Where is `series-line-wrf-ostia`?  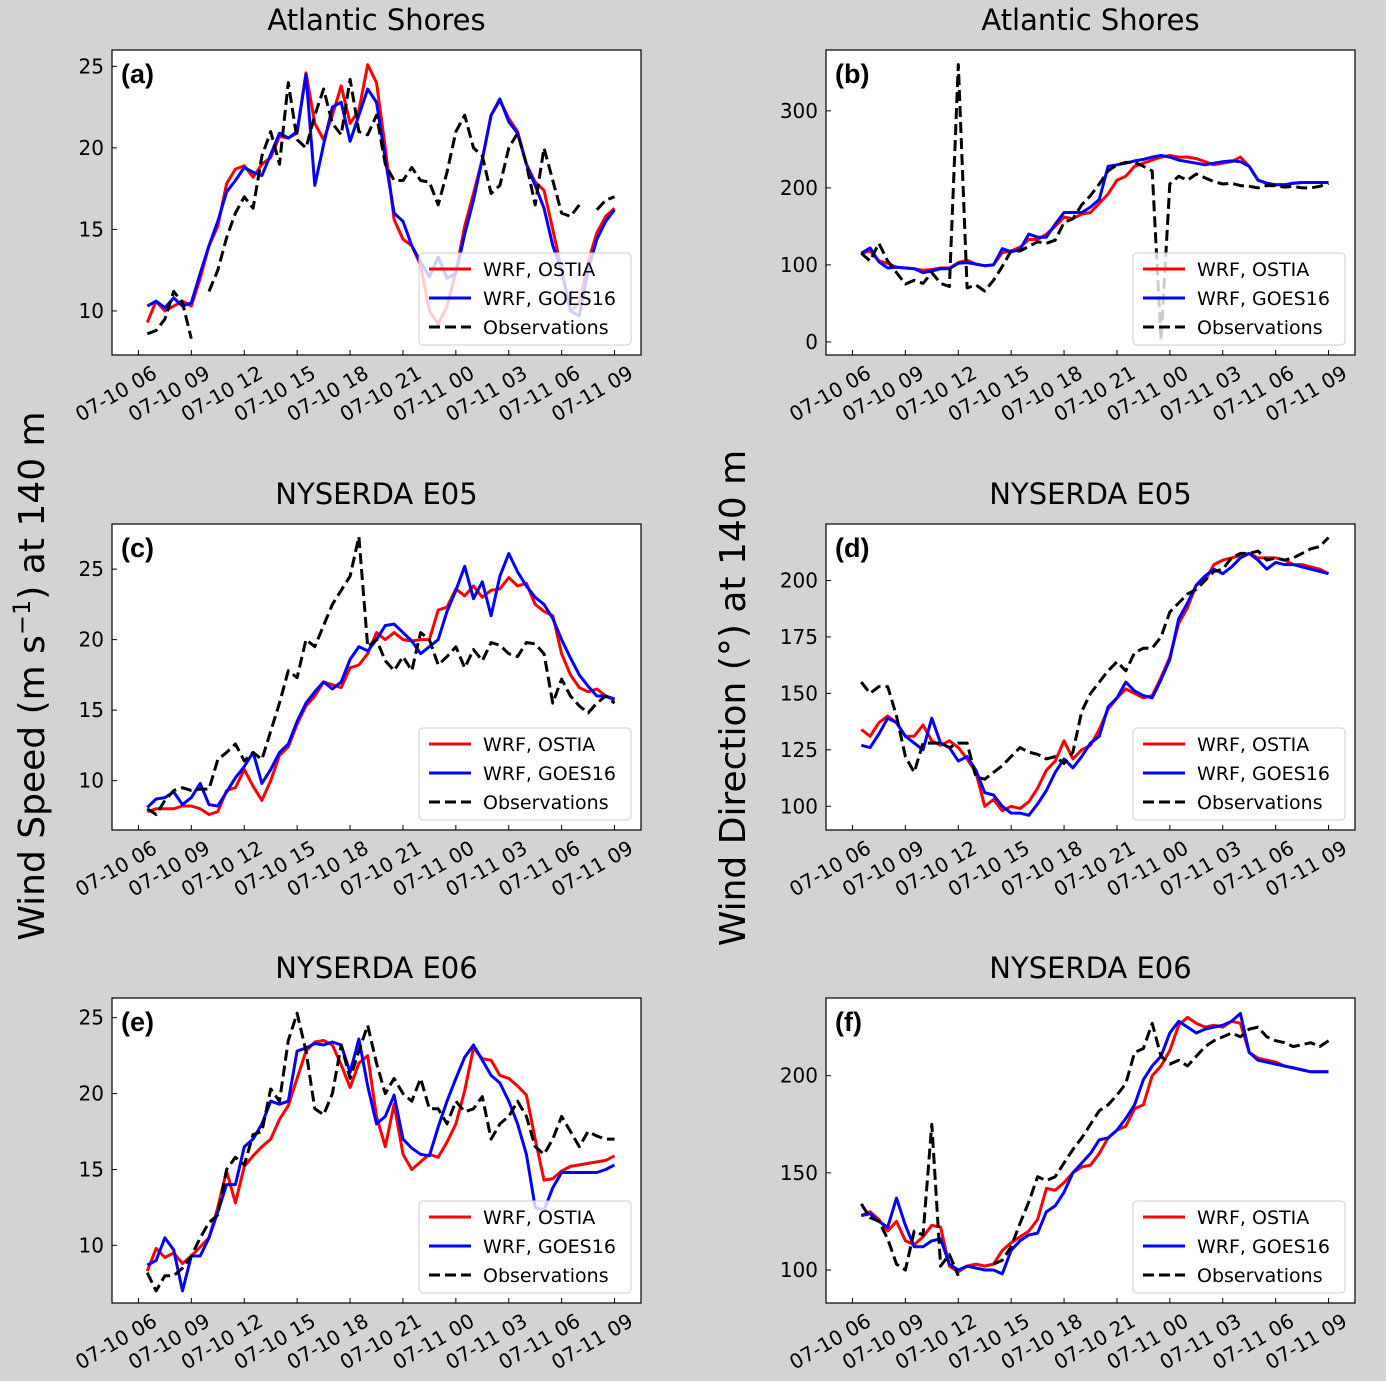 series-line-wrf-ostia is located at coordinates (380, 194).